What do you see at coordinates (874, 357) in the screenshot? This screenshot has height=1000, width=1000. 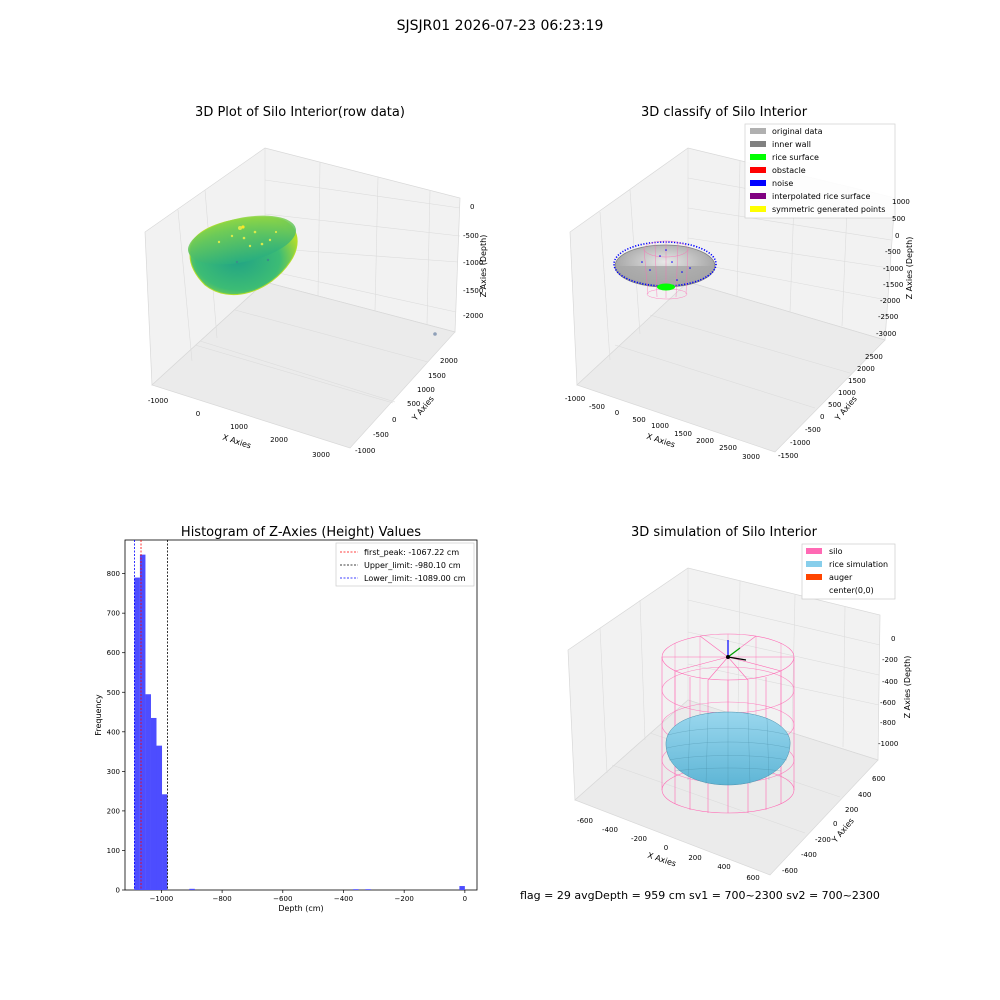 I see `svg-text: 2500` at bounding box center [874, 357].